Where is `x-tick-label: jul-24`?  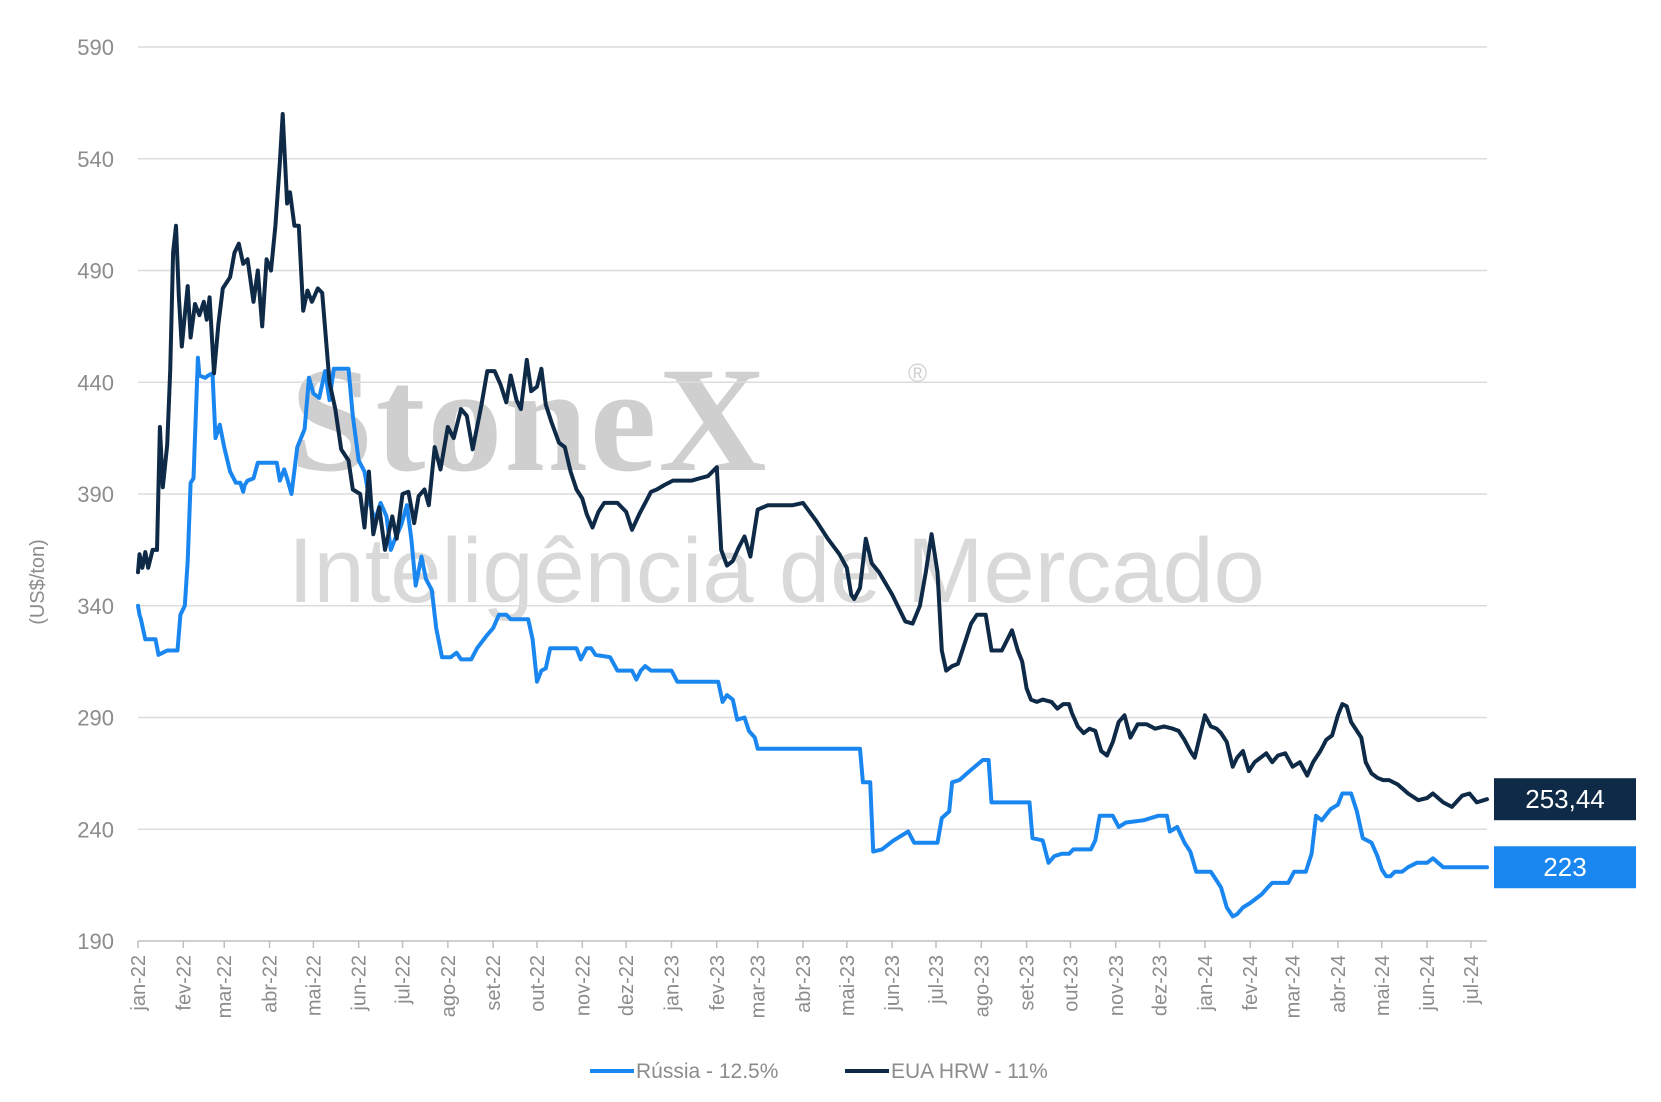 x-tick-label: jul-24 is located at coordinates (1472, 980).